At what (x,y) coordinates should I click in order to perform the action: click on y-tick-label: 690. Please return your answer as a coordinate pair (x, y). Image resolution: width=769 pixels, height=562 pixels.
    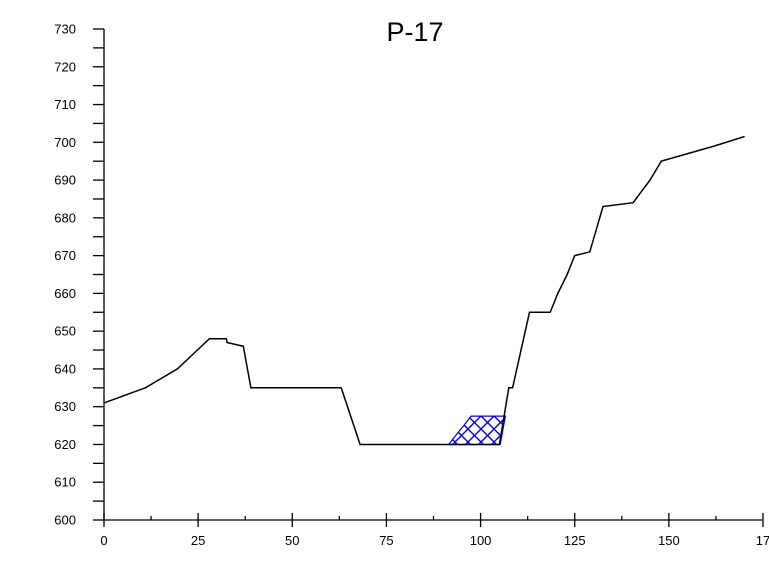
    Looking at the image, I should click on (65, 180).